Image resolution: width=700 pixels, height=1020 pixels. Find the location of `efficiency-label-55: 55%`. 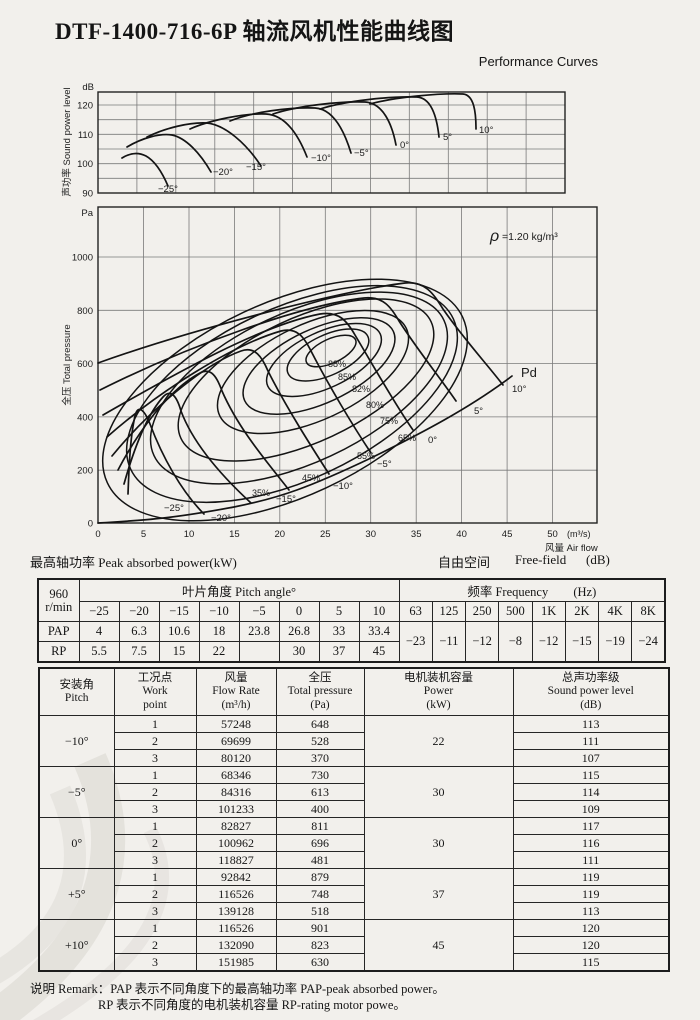

efficiency-label-55: 55% is located at coordinates (366, 456).